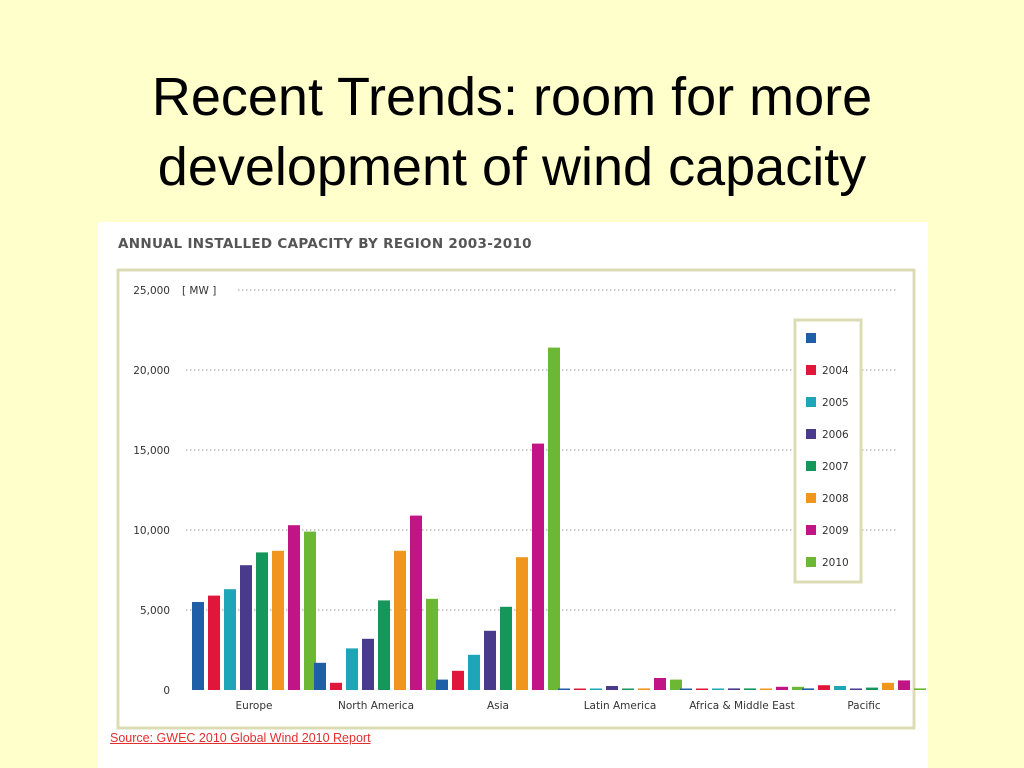 The height and width of the screenshot is (768, 1024). What do you see at coordinates (742, 706) in the screenshot?
I see `x-tick-label: Africa & Middle East` at bounding box center [742, 706].